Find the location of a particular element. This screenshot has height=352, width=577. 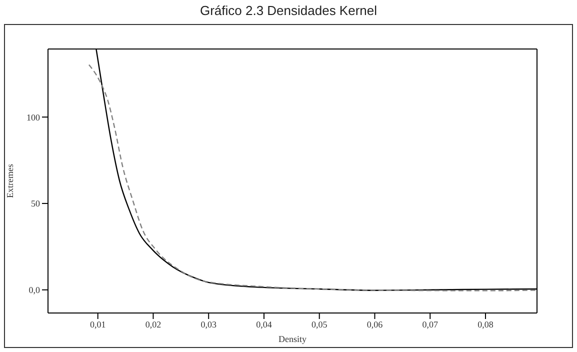

y-axis-title: Extremes is located at coordinates (10, 181).